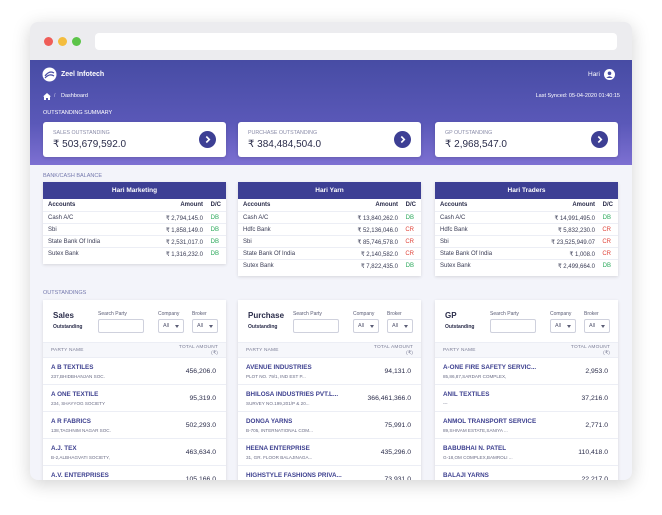  I want to click on company-label: Company, so click(561, 314).